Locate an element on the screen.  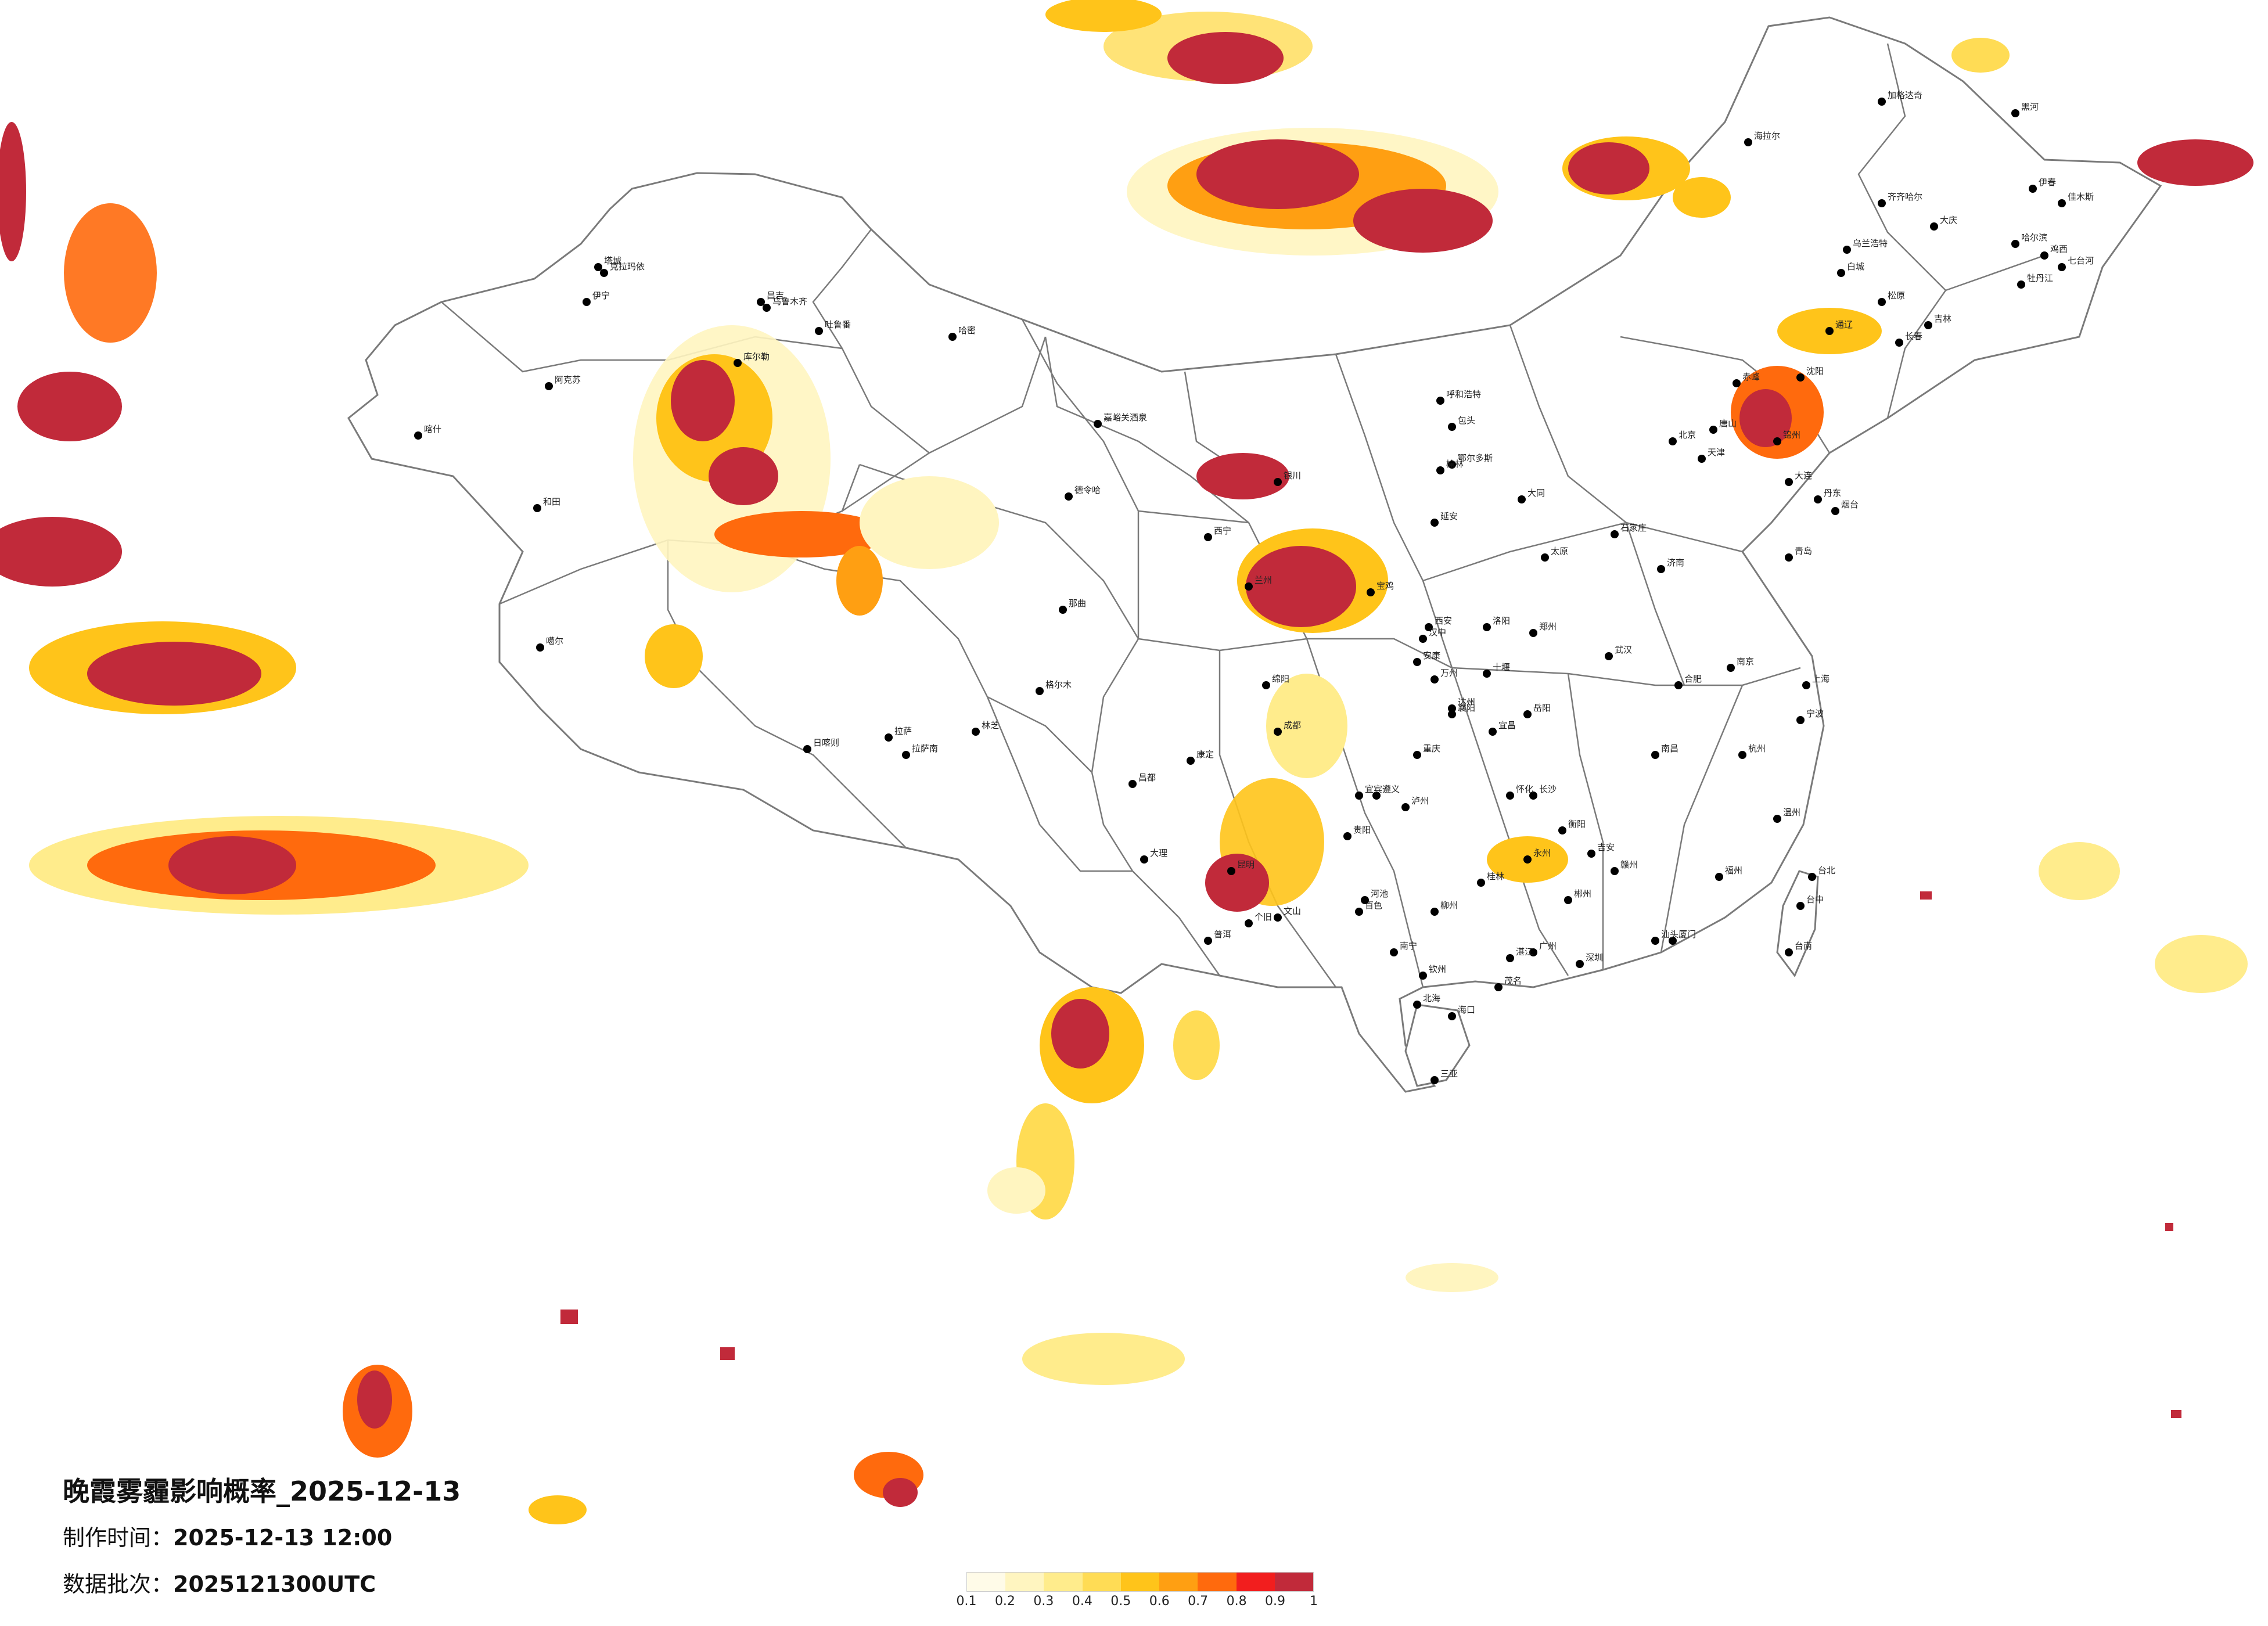
production-time: 制作时间：2025-12-13 12:00 is located at coordinates (227, 1536).